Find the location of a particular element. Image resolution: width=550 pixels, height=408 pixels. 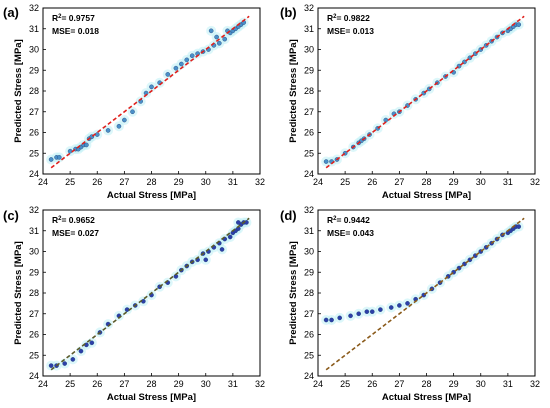

r2-annotation: R2= 0.9757 is located at coordinates (73, 18).